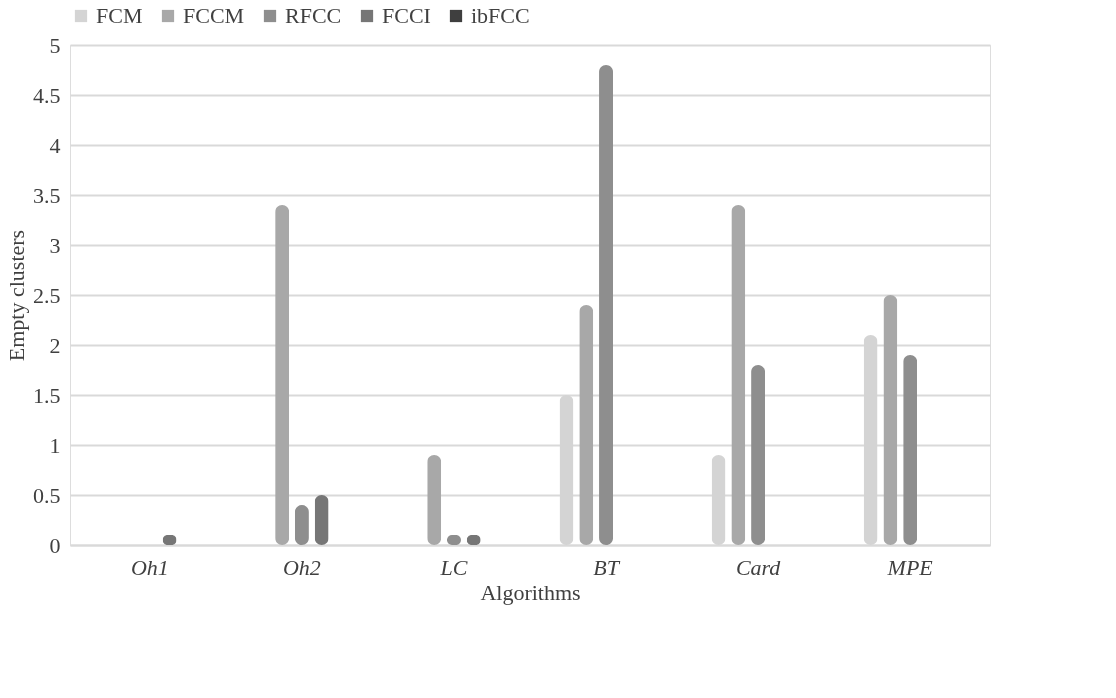 This screenshot has height=698, width=1116. Describe the element at coordinates (758, 567) in the screenshot. I see `x-tick-label: Card` at that location.